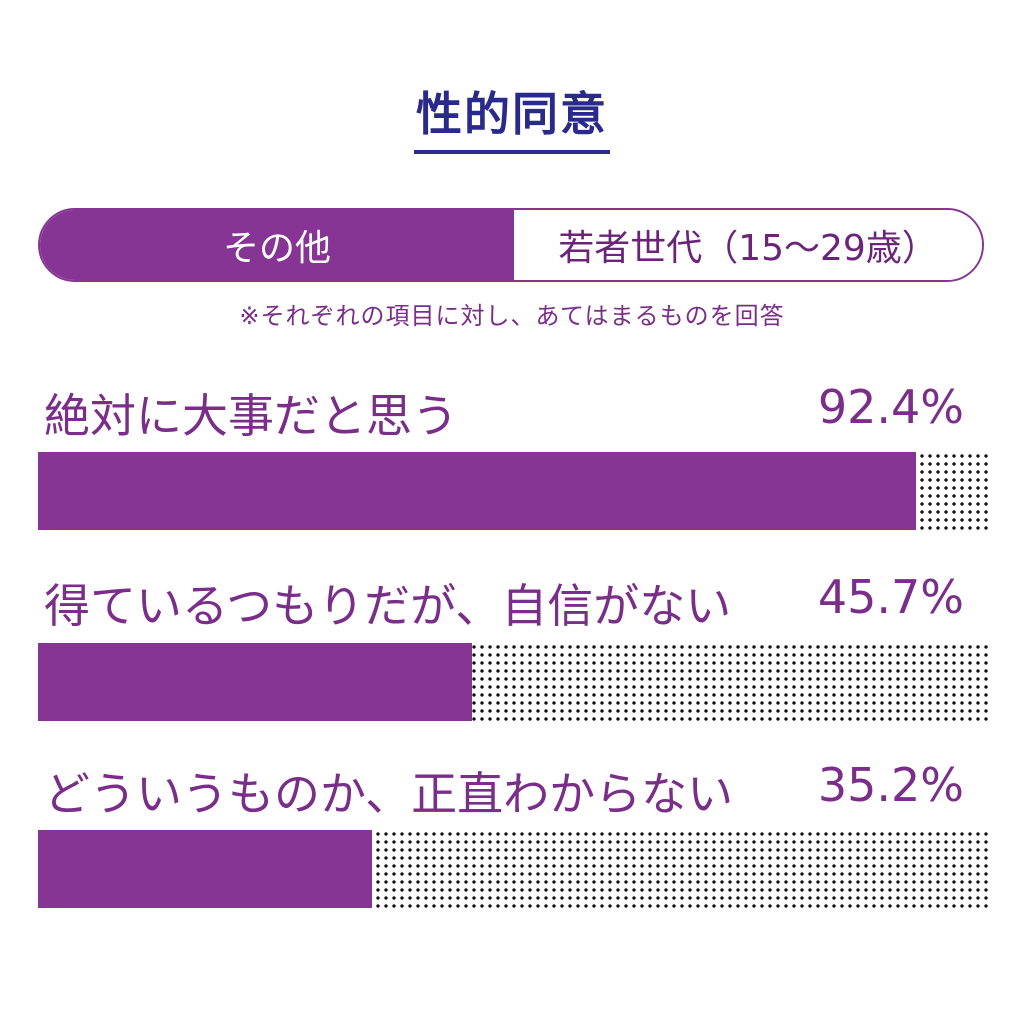  What do you see at coordinates (389, 794) in the screenshot?
I see `bar-label: どういうものか、正直わからない` at bounding box center [389, 794].